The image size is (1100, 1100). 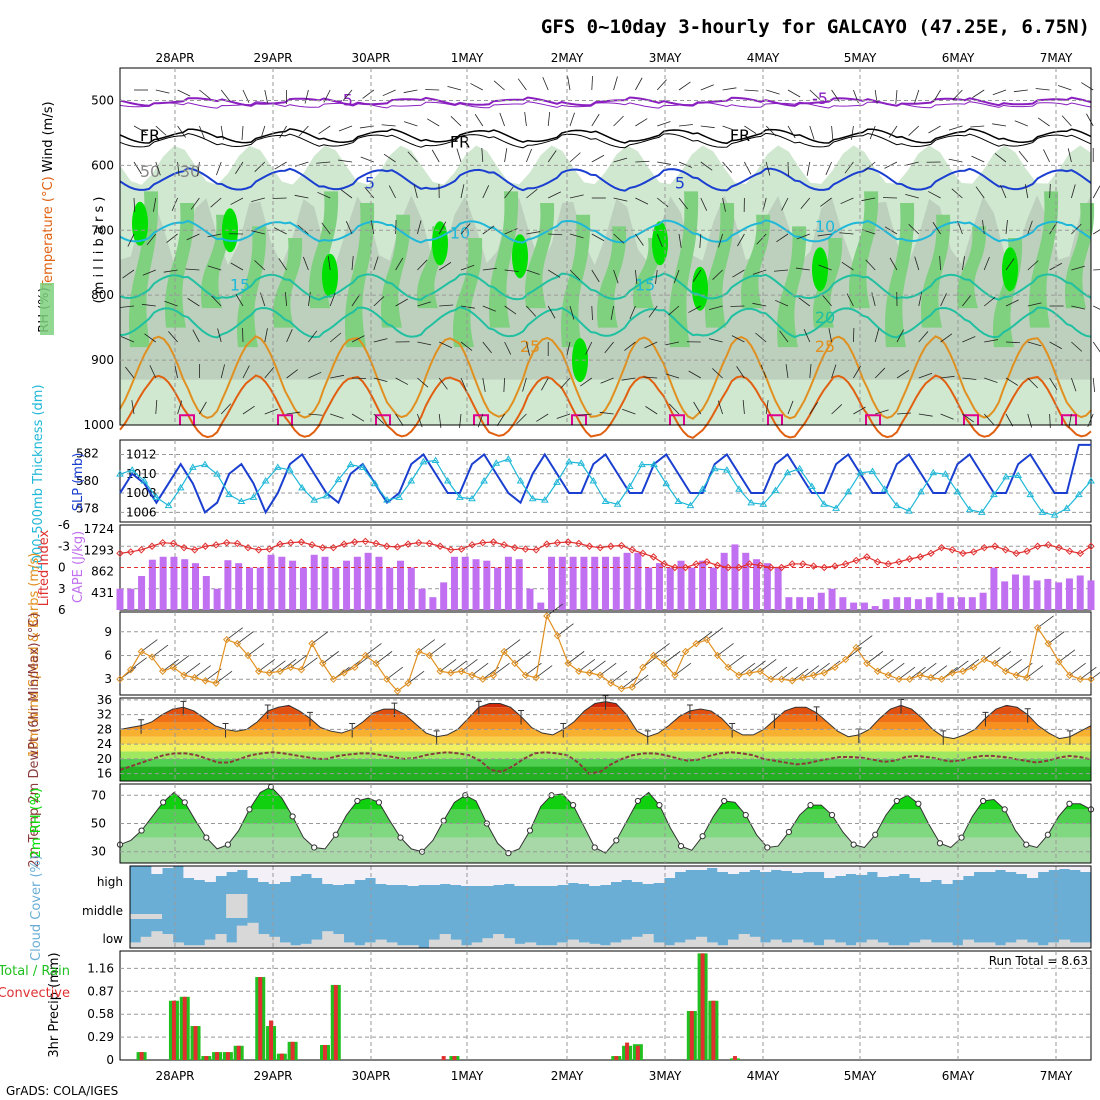 What do you see at coordinates (460, 233) in the screenshot?
I see `contour-label: 10` at bounding box center [460, 233].